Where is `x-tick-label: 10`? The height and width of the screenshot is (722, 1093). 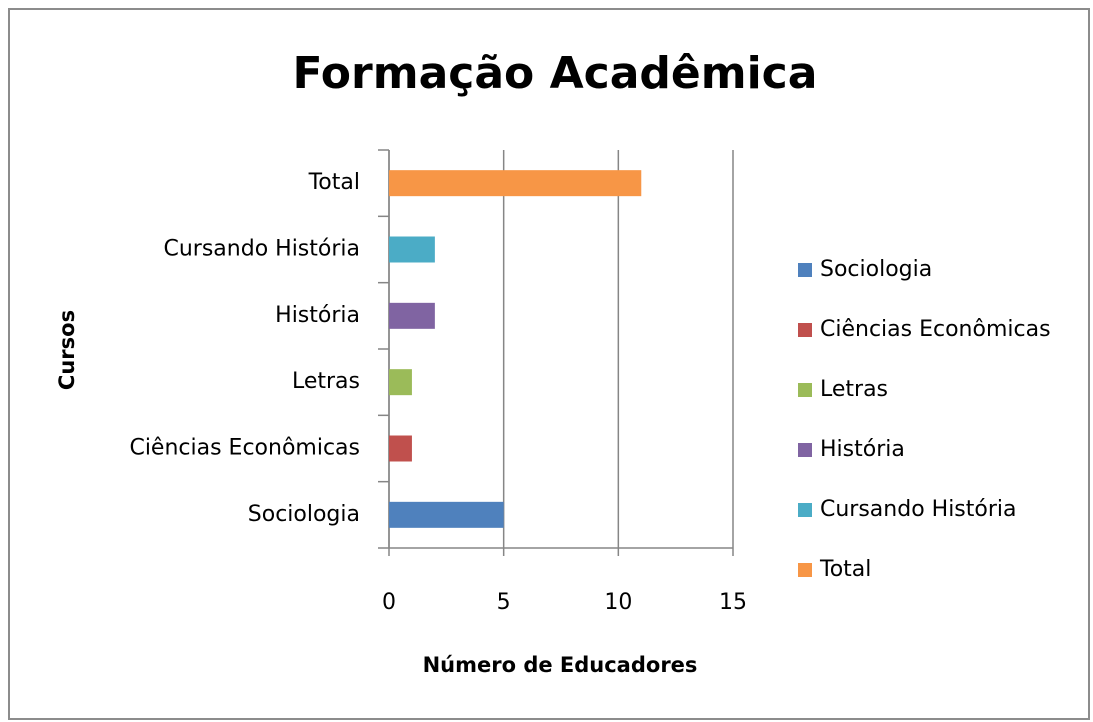
x-tick-label: 10 is located at coordinates (618, 602).